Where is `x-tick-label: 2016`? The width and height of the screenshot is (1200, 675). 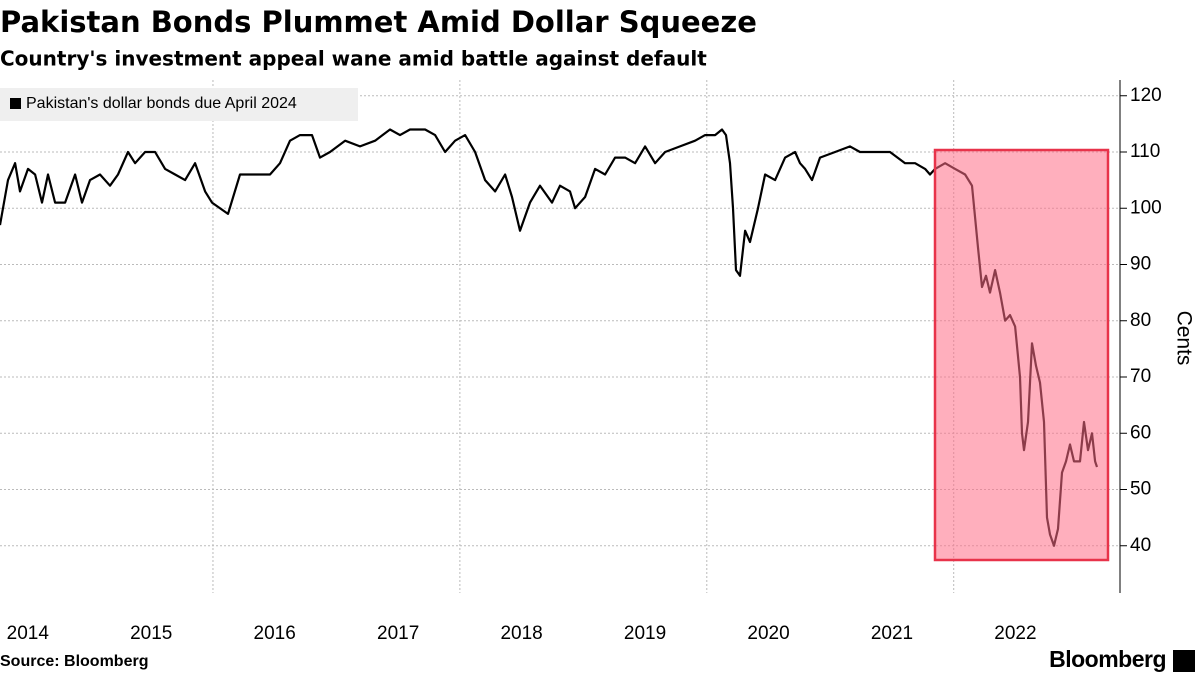
x-tick-label: 2016 is located at coordinates (275, 633).